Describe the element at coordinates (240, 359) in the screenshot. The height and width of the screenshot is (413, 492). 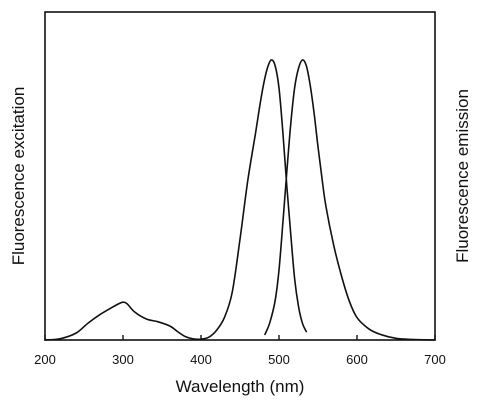
I see `x-axis-tick-labels: 200 300 400 500 600 700` at that location.